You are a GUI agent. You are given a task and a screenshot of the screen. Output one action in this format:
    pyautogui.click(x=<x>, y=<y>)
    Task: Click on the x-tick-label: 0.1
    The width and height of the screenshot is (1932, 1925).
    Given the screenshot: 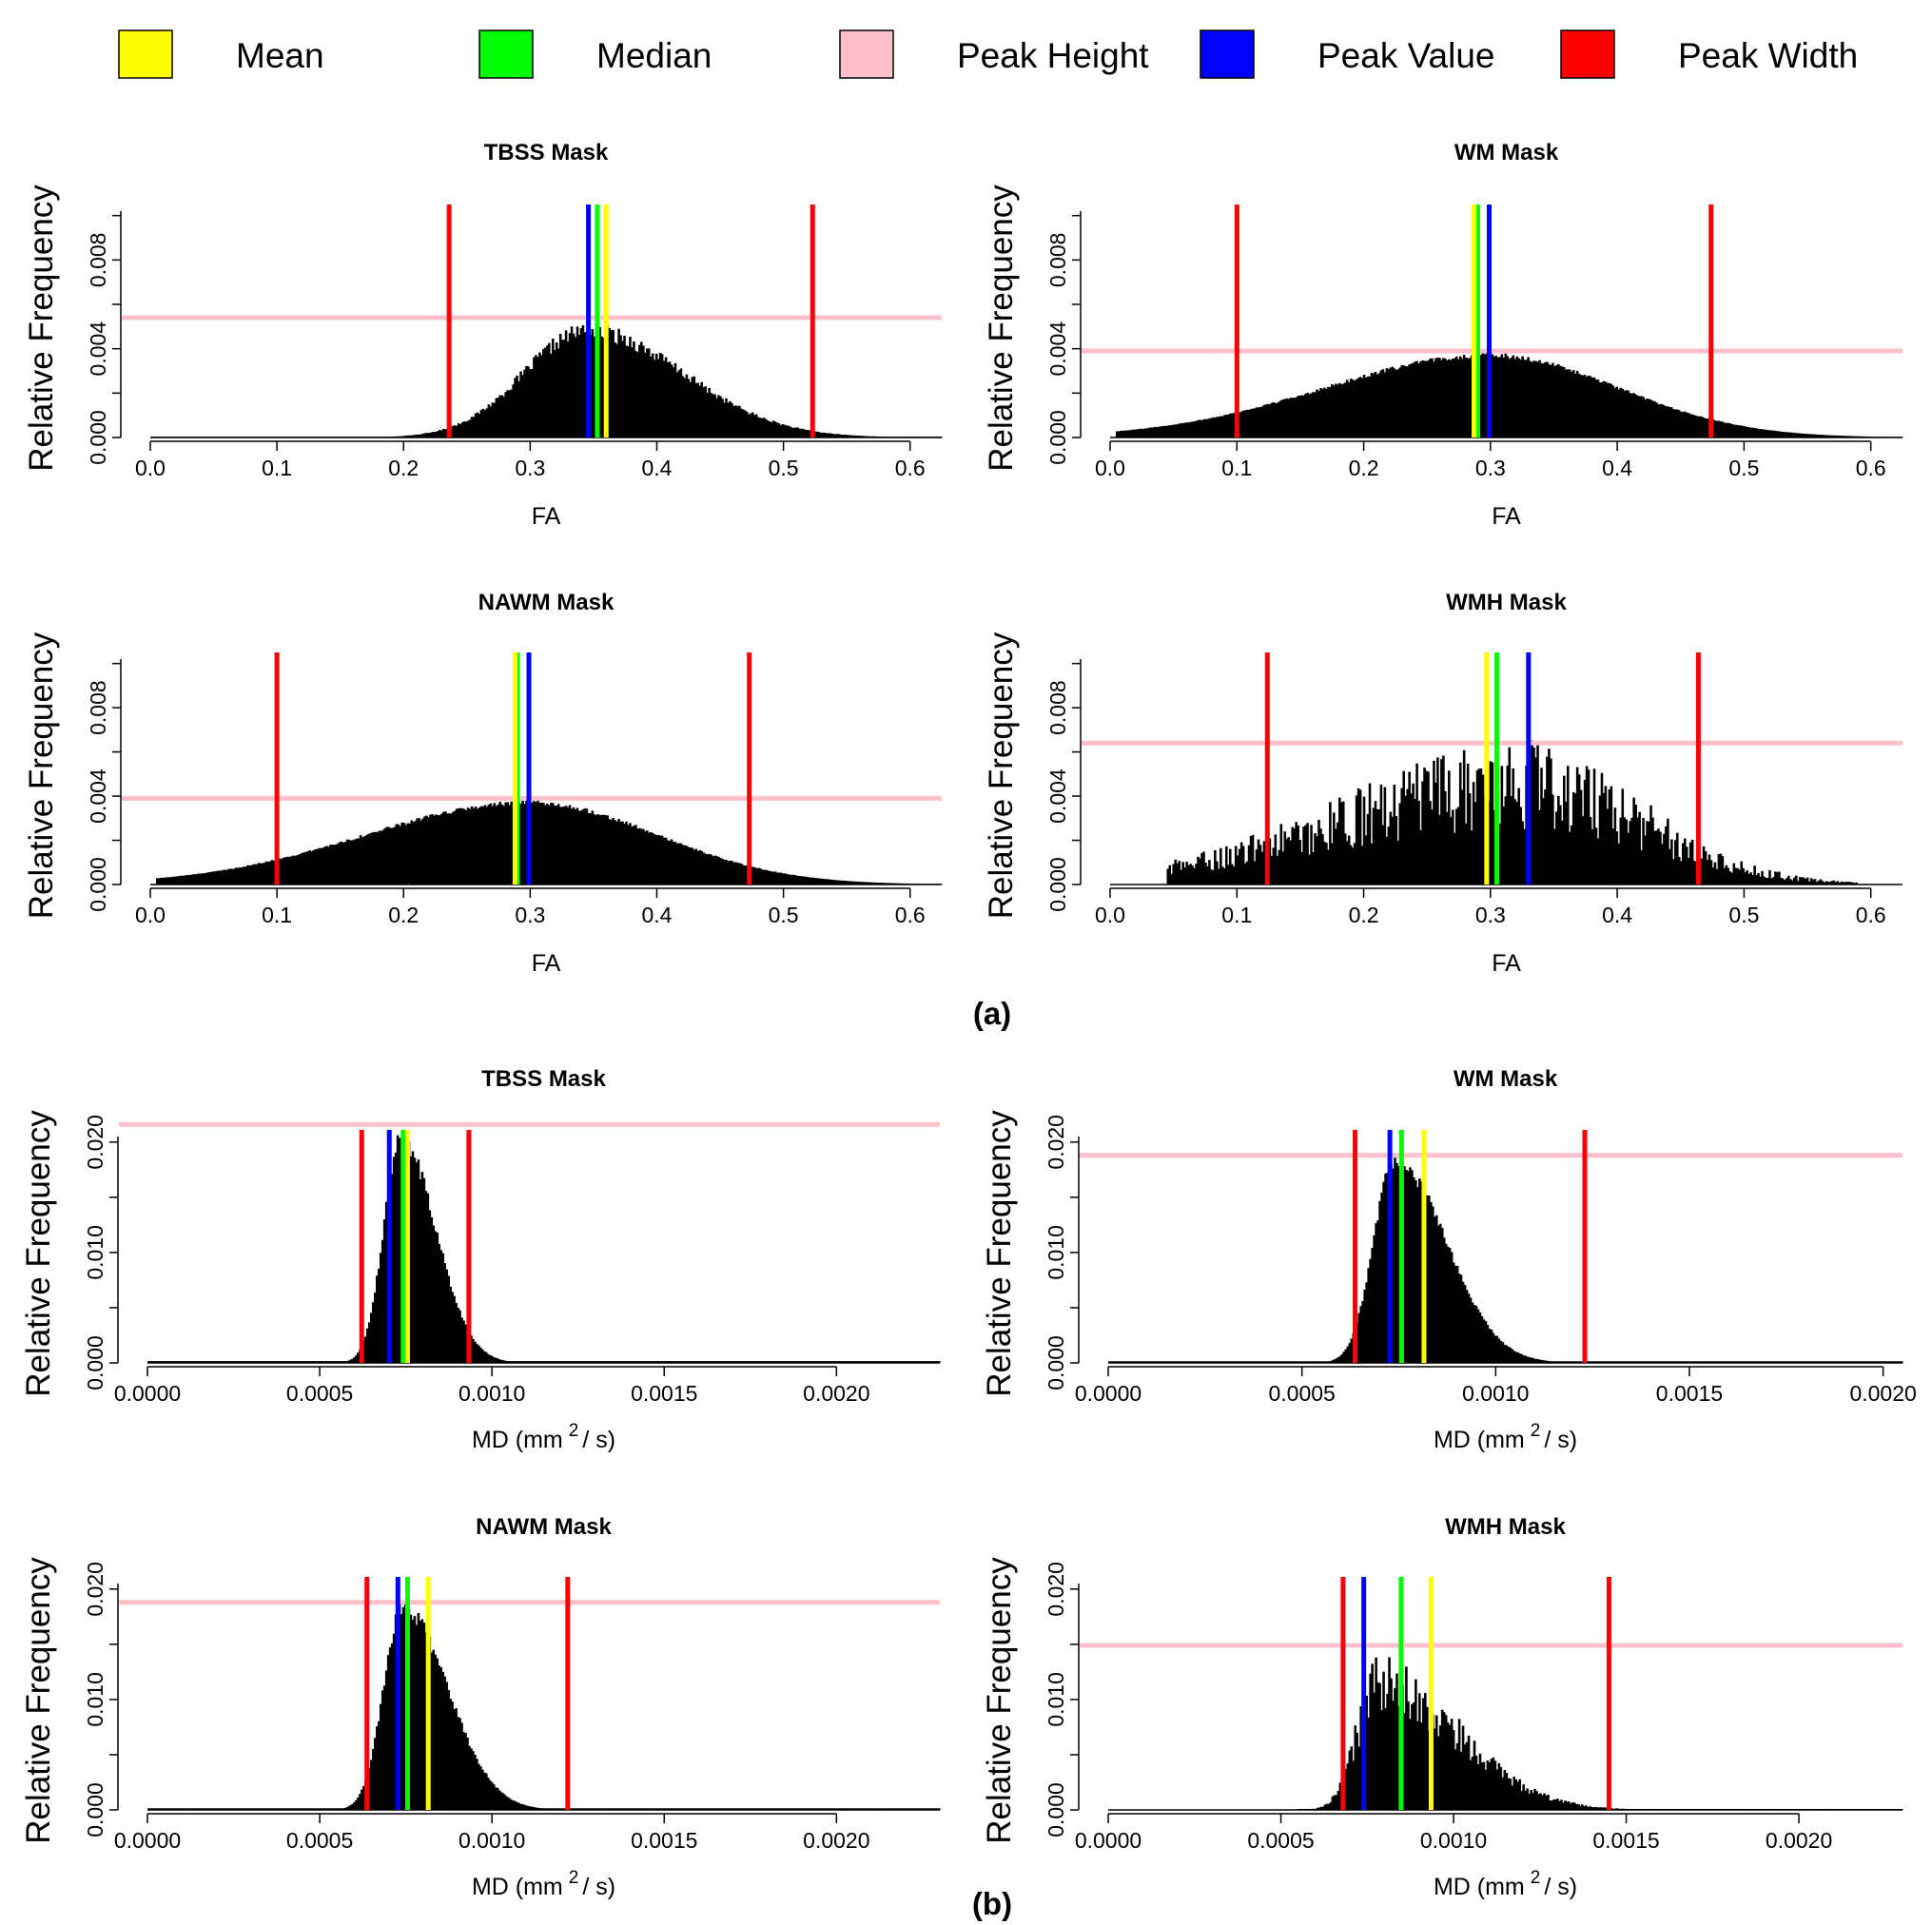 What is the action you would take?
    pyautogui.click(x=277, y=468)
    